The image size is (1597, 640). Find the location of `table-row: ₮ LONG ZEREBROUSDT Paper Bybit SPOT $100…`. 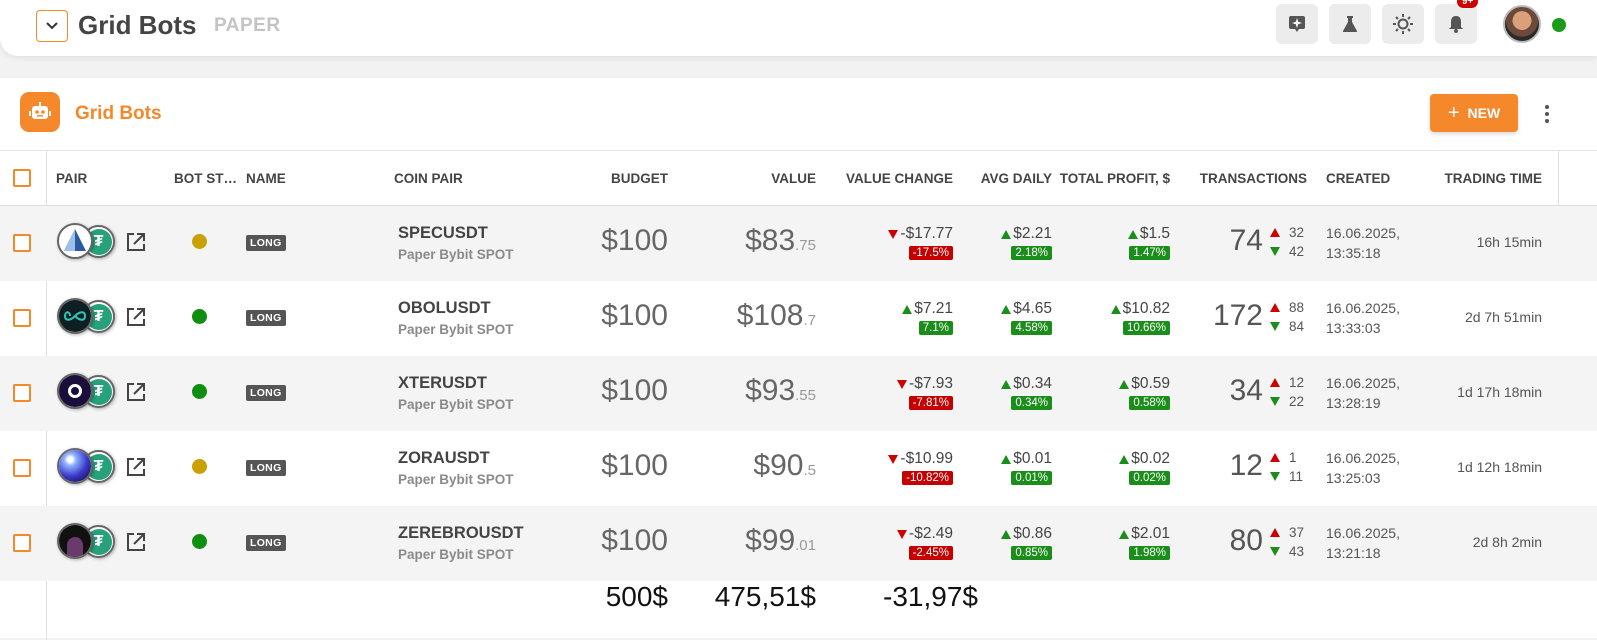

table-row: ₮ LONG ZEREBROUSDT Paper Bybit SPOT $100… is located at coordinates (798, 543).